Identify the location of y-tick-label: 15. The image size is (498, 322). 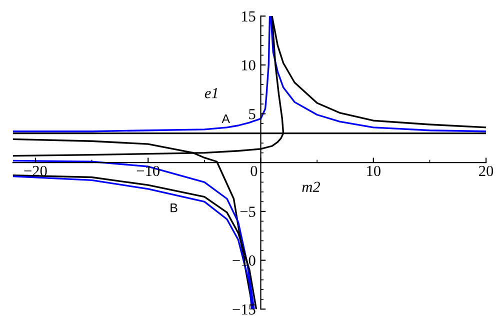
(249, 16).